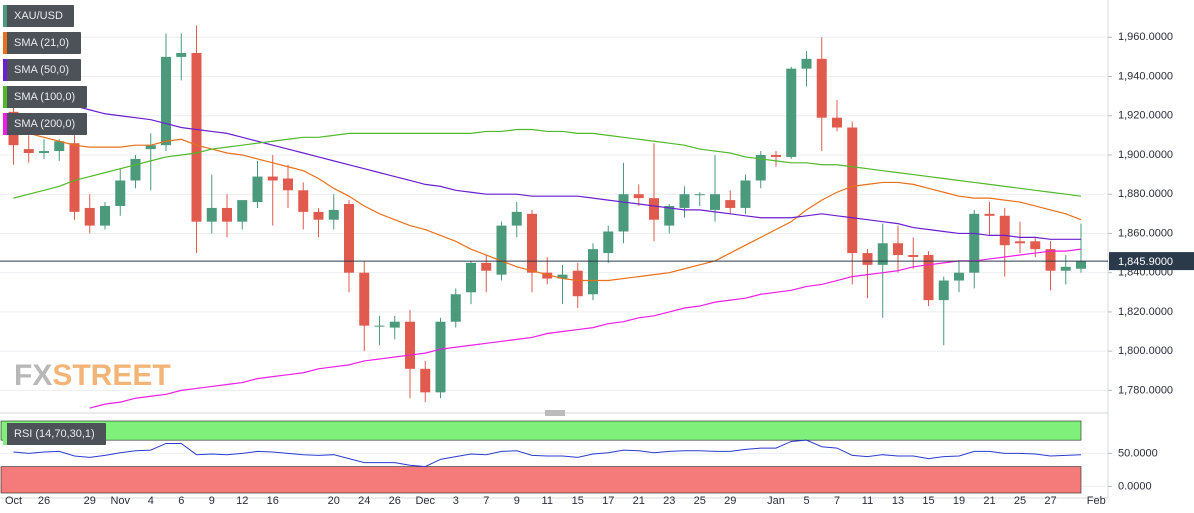 The image size is (1194, 513). What do you see at coordinates (1145, 116) in the screenshot?
I see `y-tick-label: 1,920.0000` at bounding box center [1145, 116].